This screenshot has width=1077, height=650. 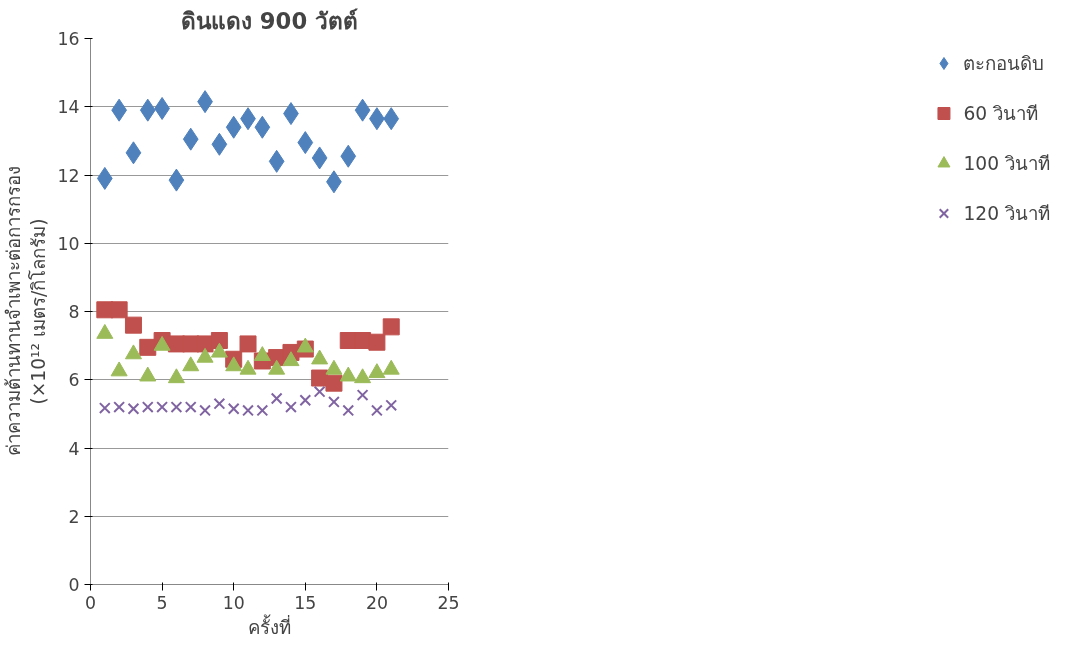 What do you see at coordinates (305, 602) in the screenshot?
I see `x-tick-label: 15` at bounding box center [305, 602].